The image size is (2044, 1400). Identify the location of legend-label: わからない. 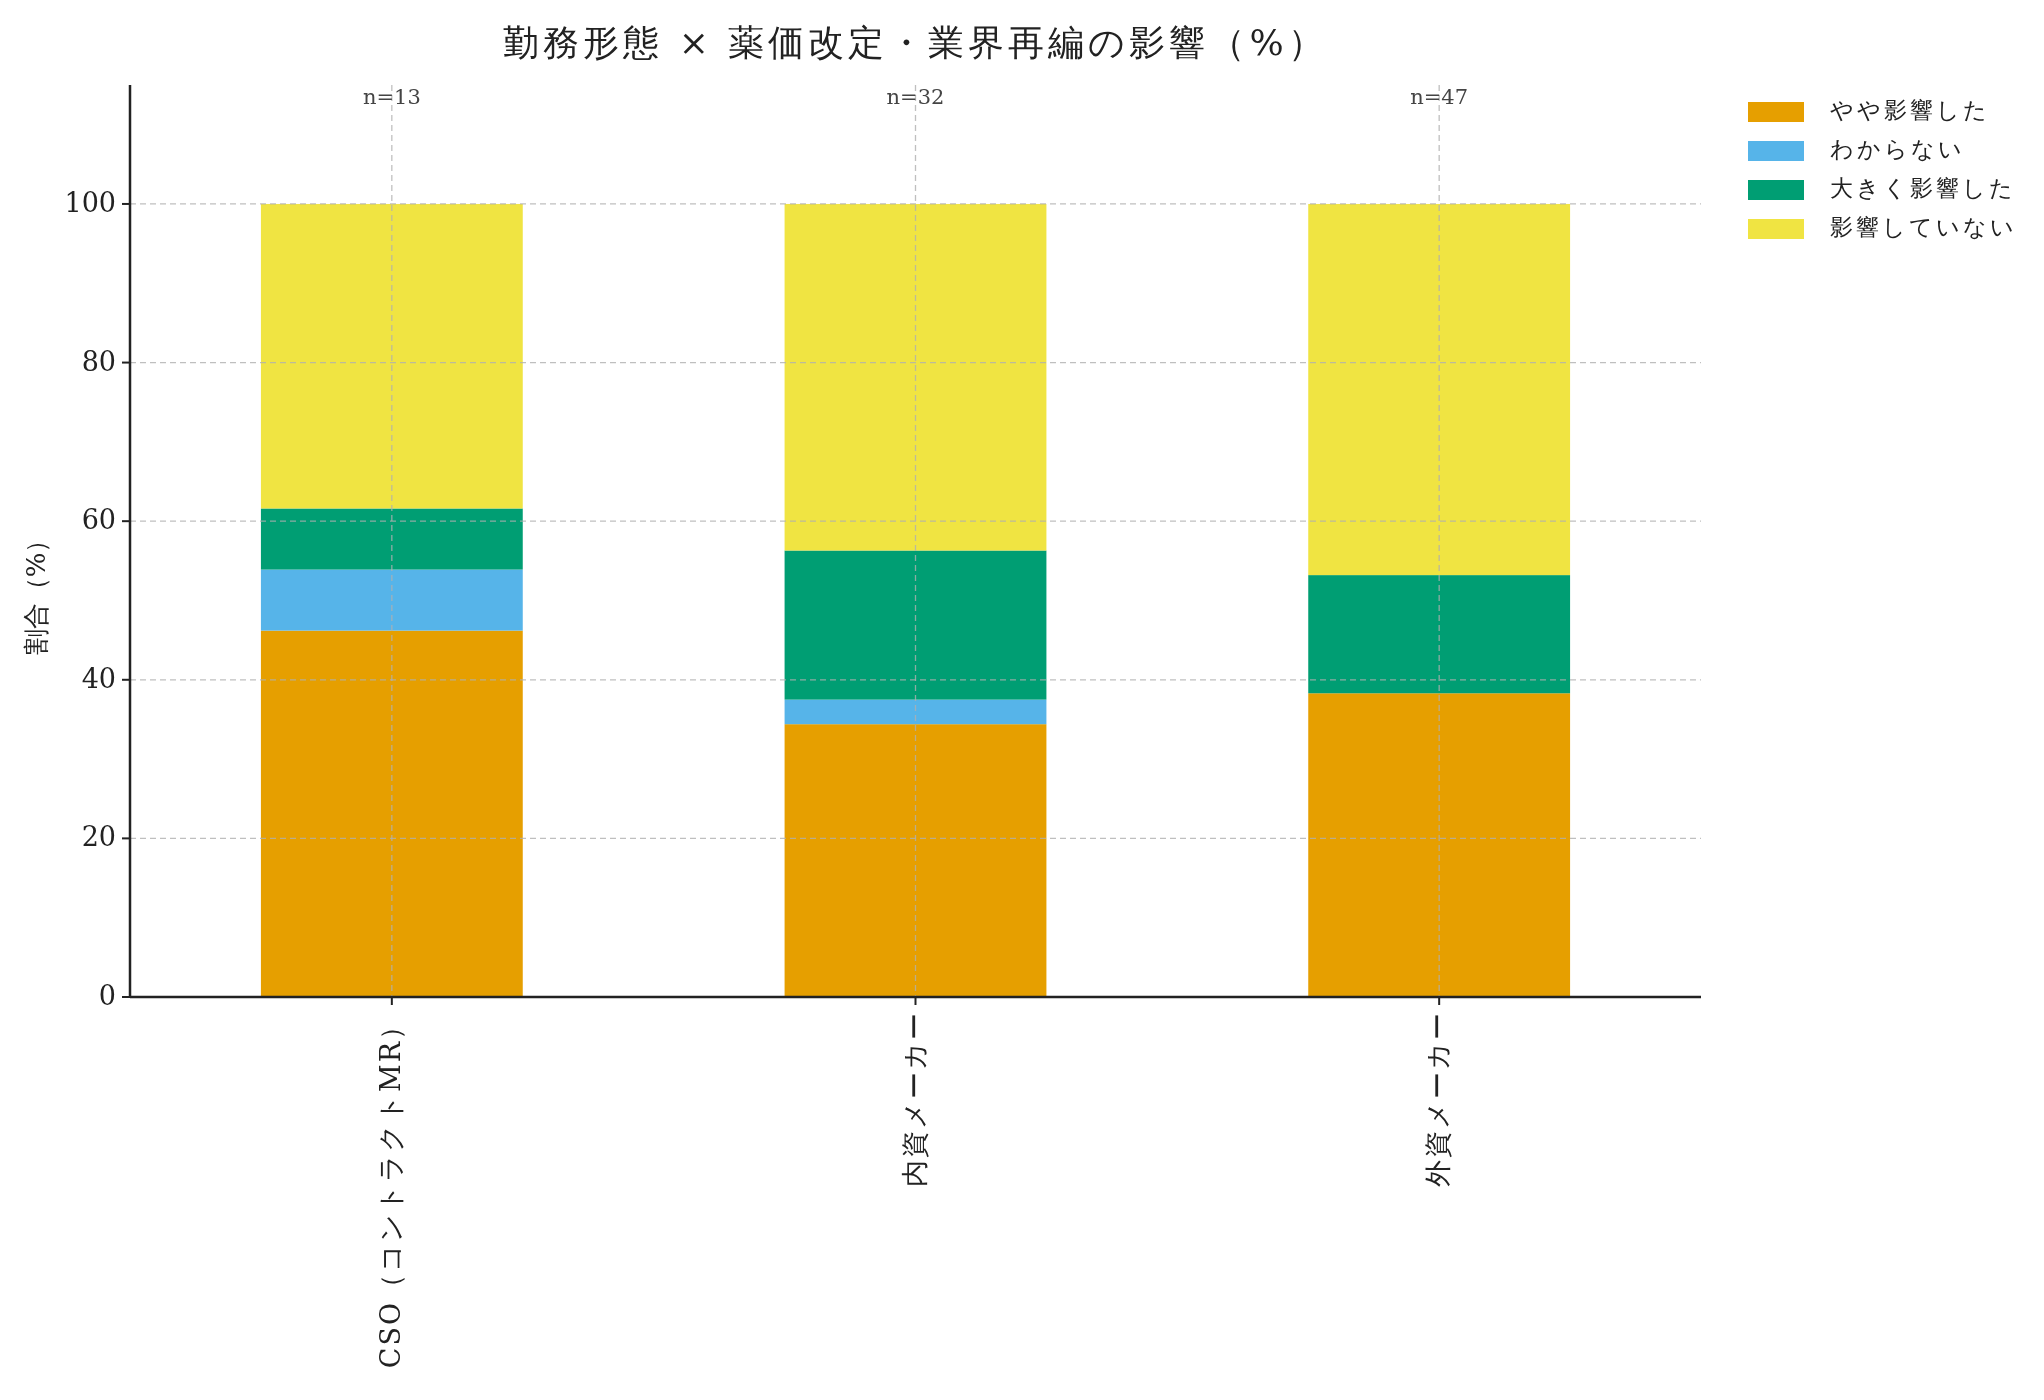
(1897, 149).